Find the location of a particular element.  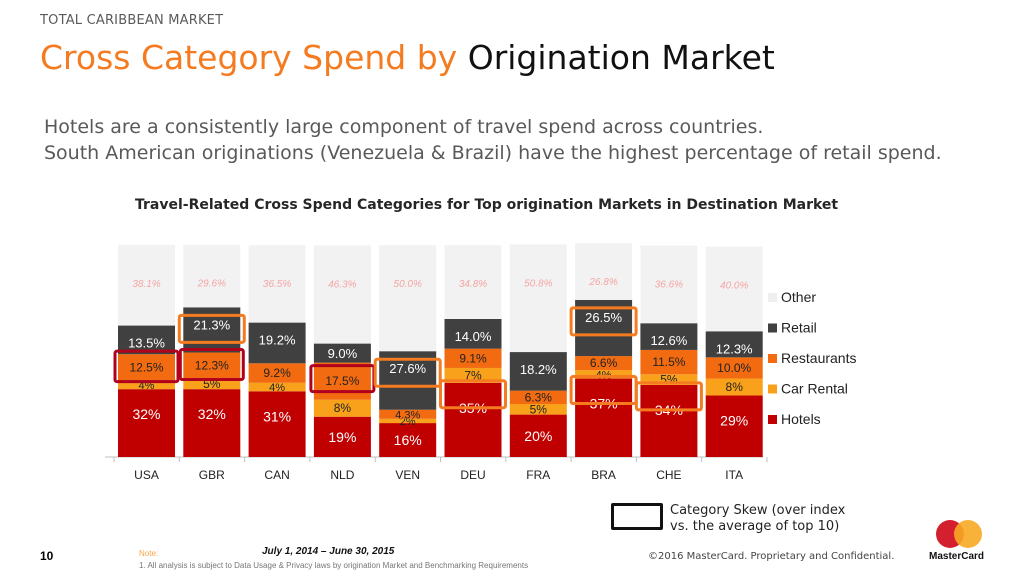

data-label-retail-usa: 13.5% is located at coordinates (146, 343).